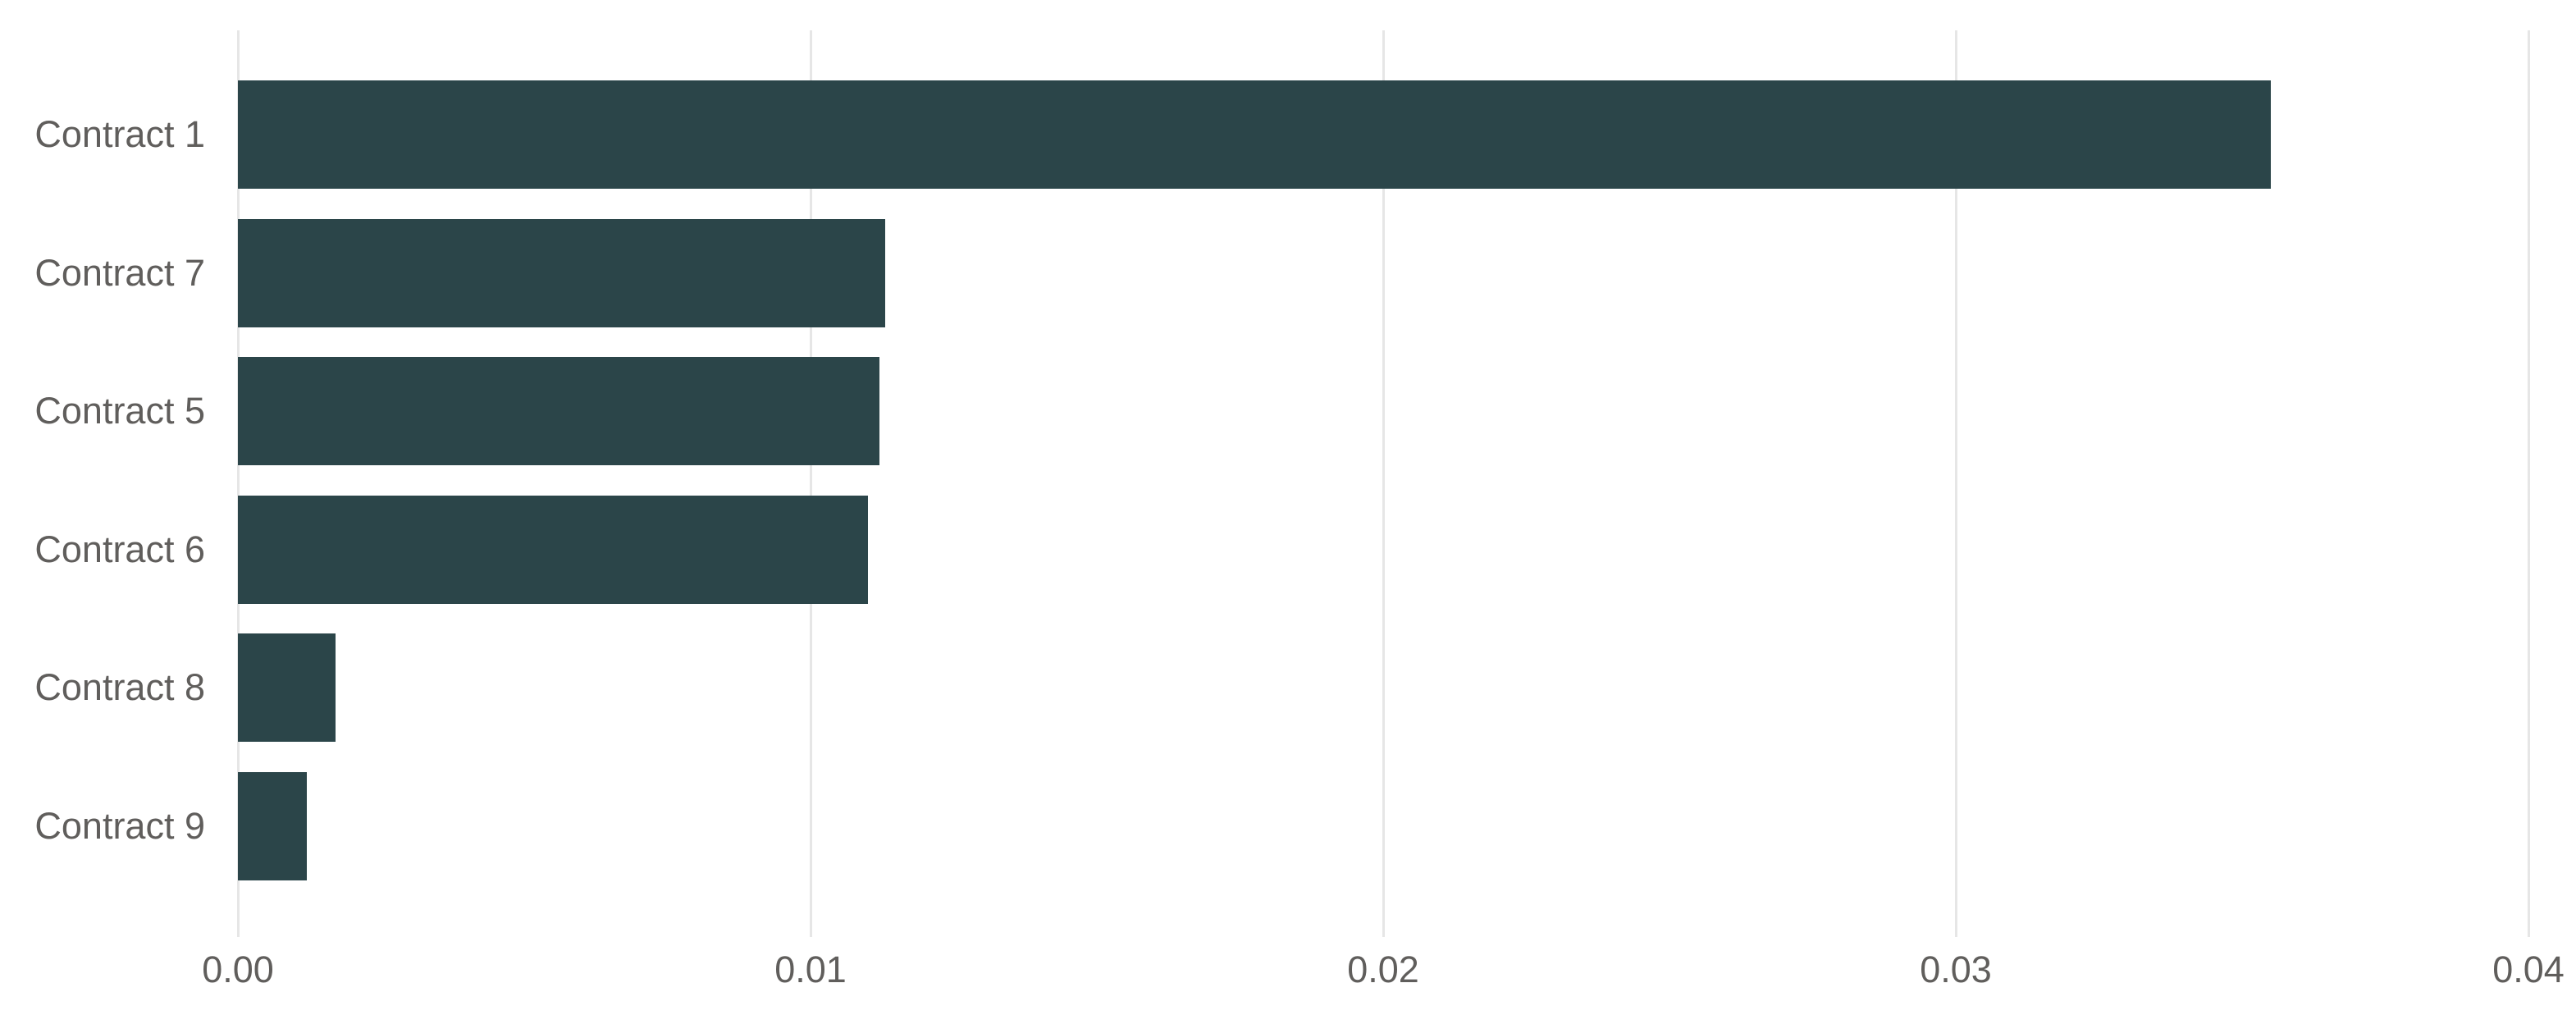 The height and width of the screenshot is (1015, 2576). I want to click on x-axis-tick-label: 0.00, so click(238, 969).